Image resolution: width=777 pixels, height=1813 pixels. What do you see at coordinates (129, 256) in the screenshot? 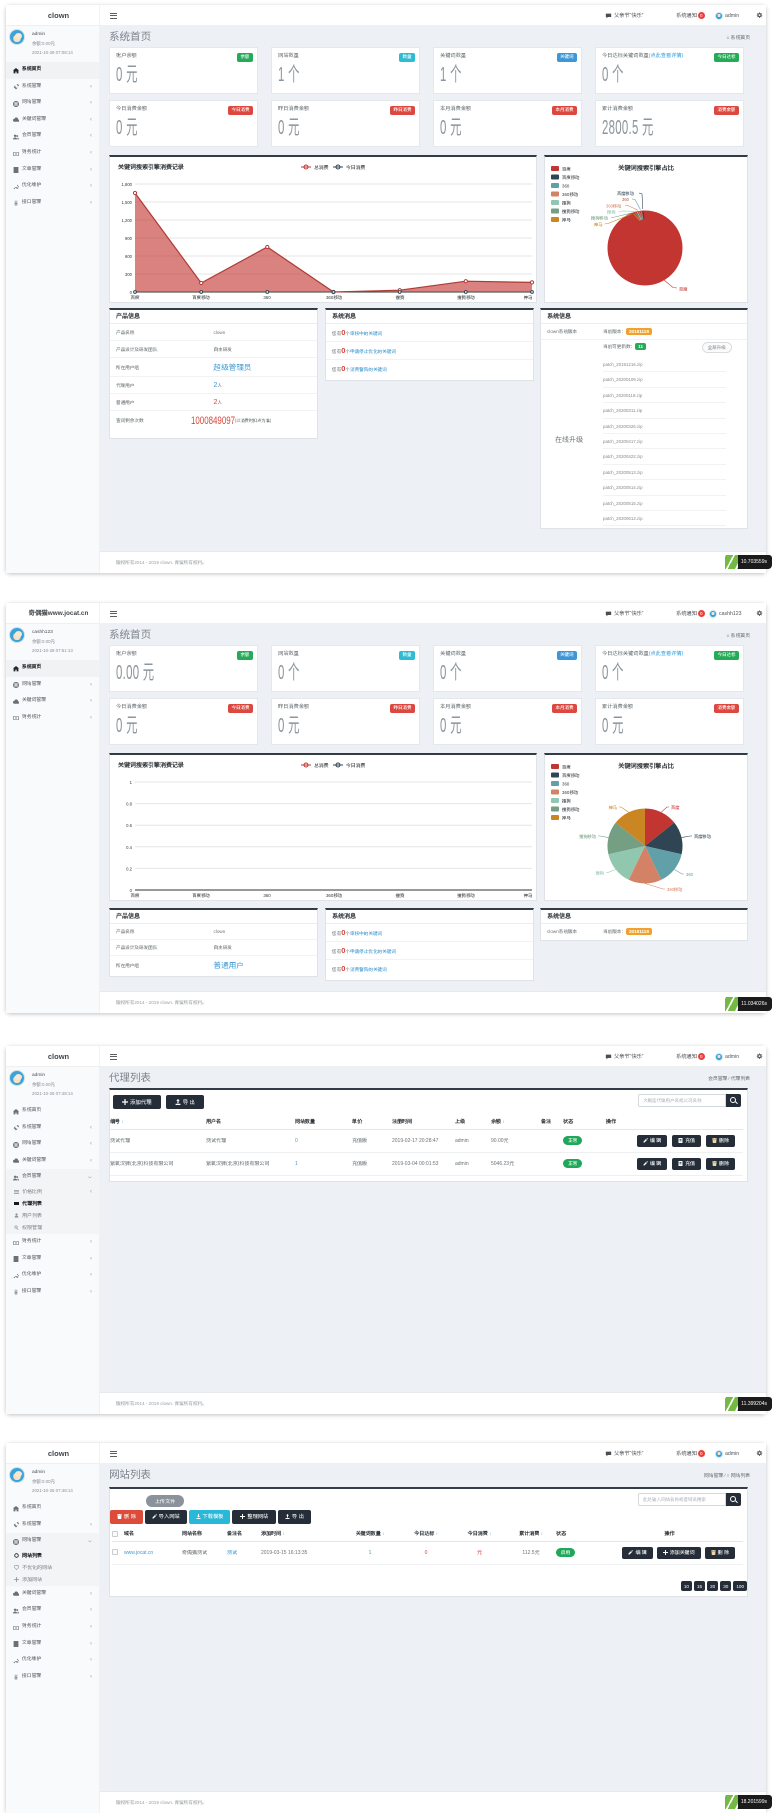
I see `svg-text: 600` at bounding box center [129, 256].